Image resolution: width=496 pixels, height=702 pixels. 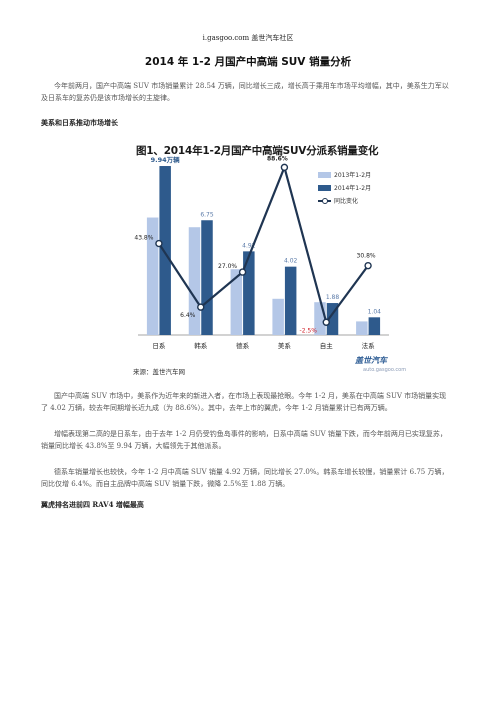 I want to click on x-tick-label-2: 德系, so click(x=243, y=345).